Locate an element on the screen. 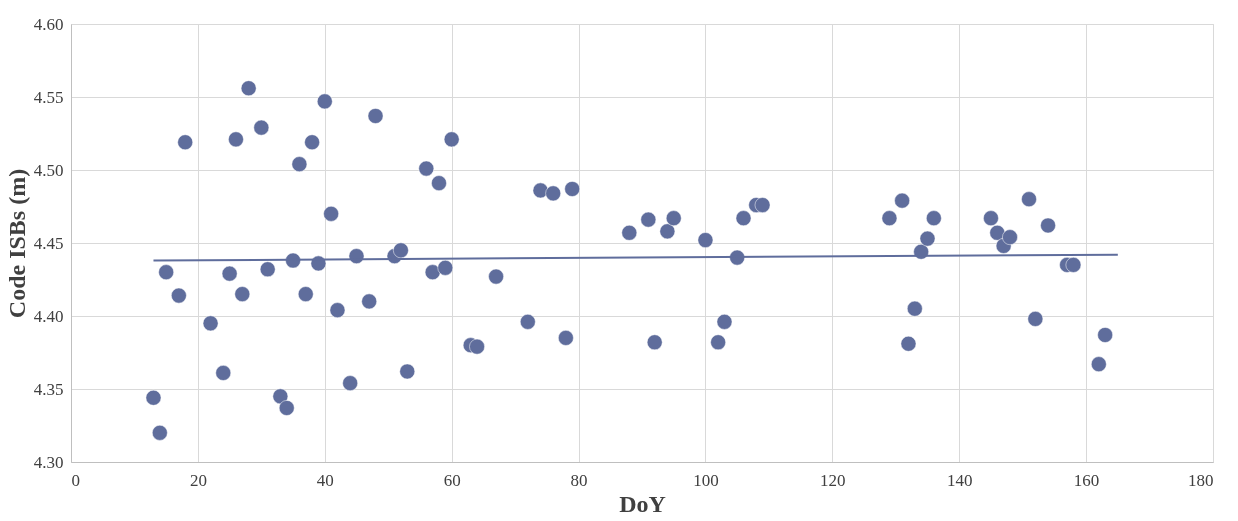 Image resolution: width=1238 pixels, height=521 pixels. x-tick-label: 100 is located at coordinates (706, 480).